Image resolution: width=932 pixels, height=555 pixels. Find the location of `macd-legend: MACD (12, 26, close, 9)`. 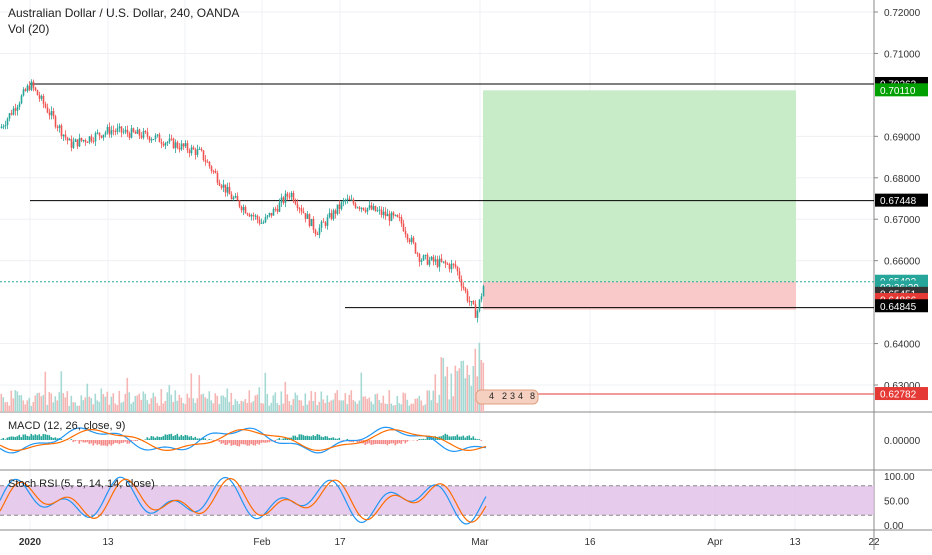

macd-legend: MACD (12, 26, close, 9) is located at coordinates (66, 426).